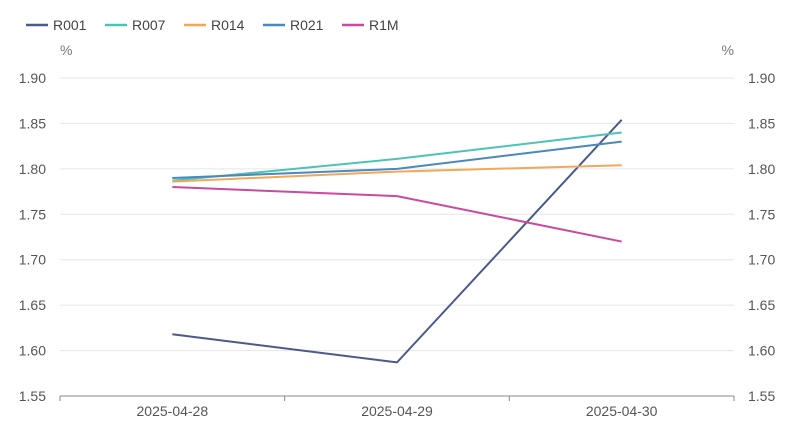  Describe the element at coordinates (66, 50) in the screenshot. I see `y-axis-left-unit: %` at that location.